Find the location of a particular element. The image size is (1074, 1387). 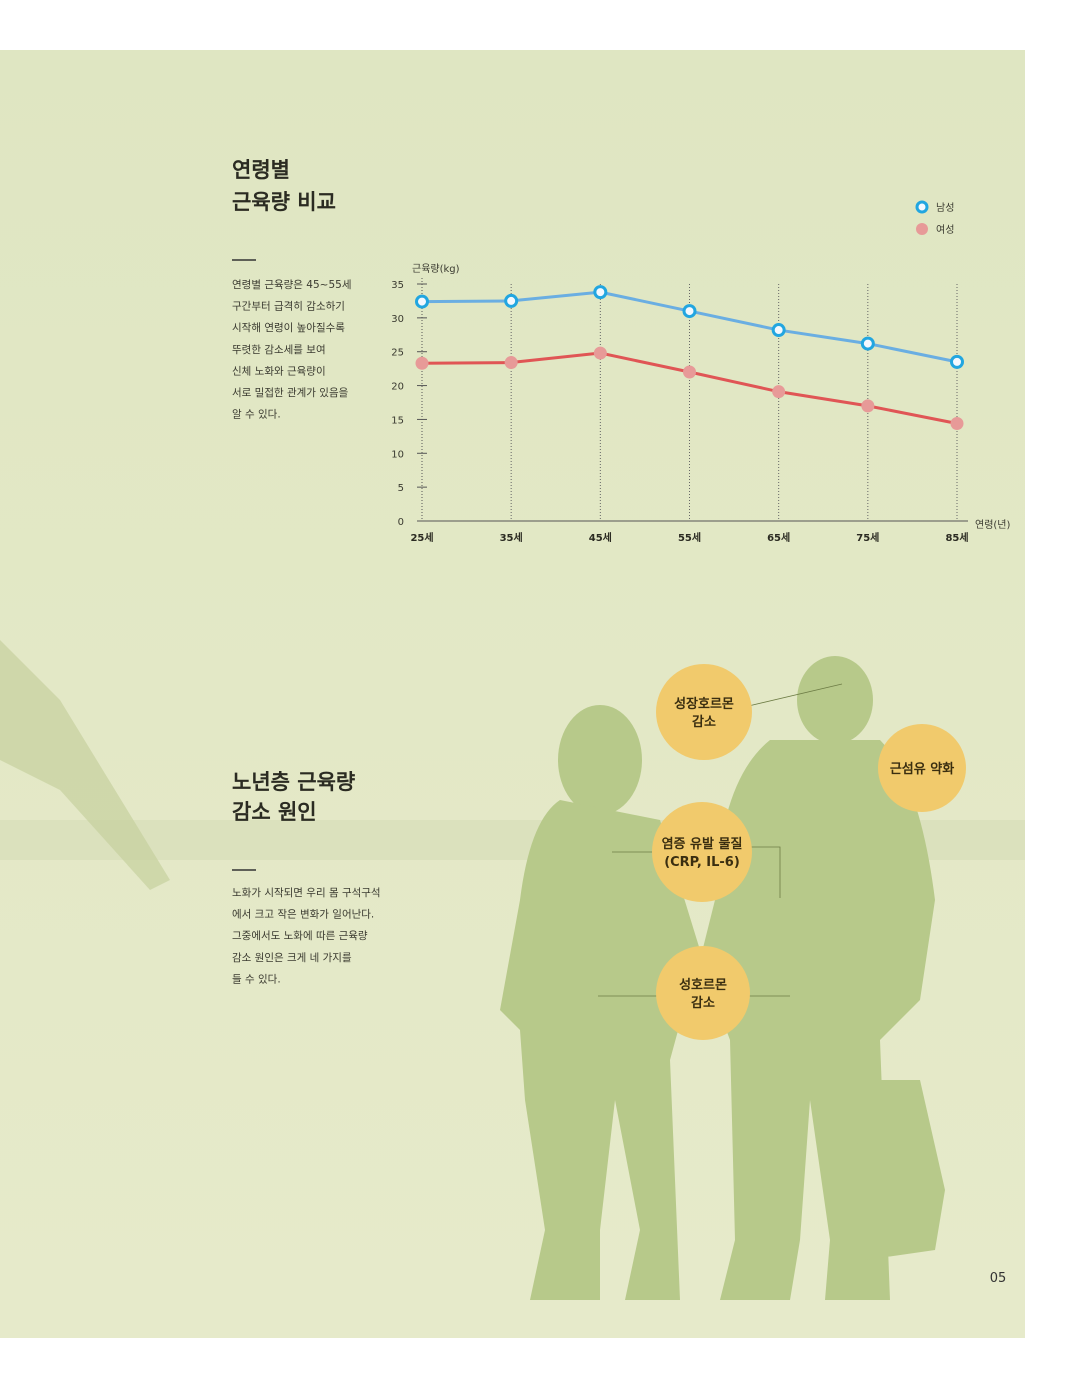

body-line: 알 수 있다. is located at coordinates (256, 415).